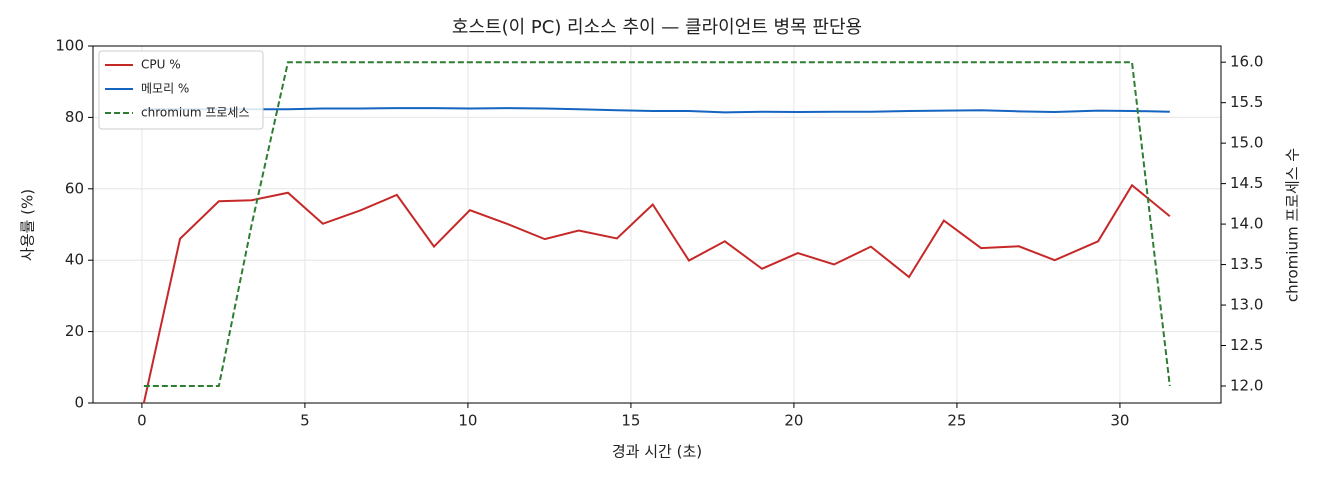 The width and height of the screenshot is (1320, 484). Describe the element at coordinates (1246, 183) in the screenshot. I see `y2-tick-label: 14.5` at that location.